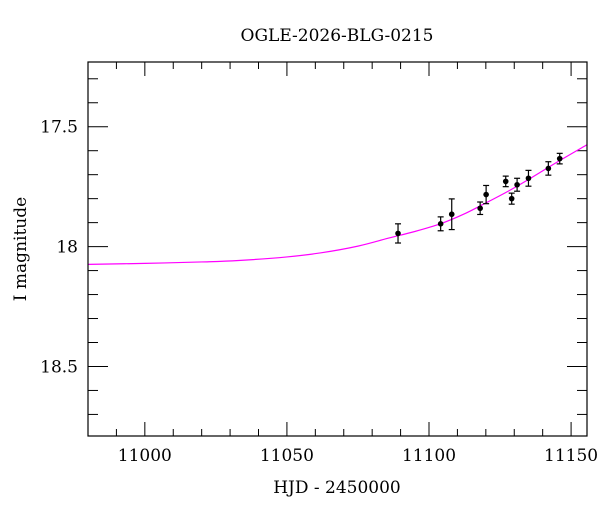 This screenshot has height=512, width=600. What do you see at coordinates (21, 249) in the screenshot?
I see `y-axis-label: I magnitude` at bounding box center [21, 249].